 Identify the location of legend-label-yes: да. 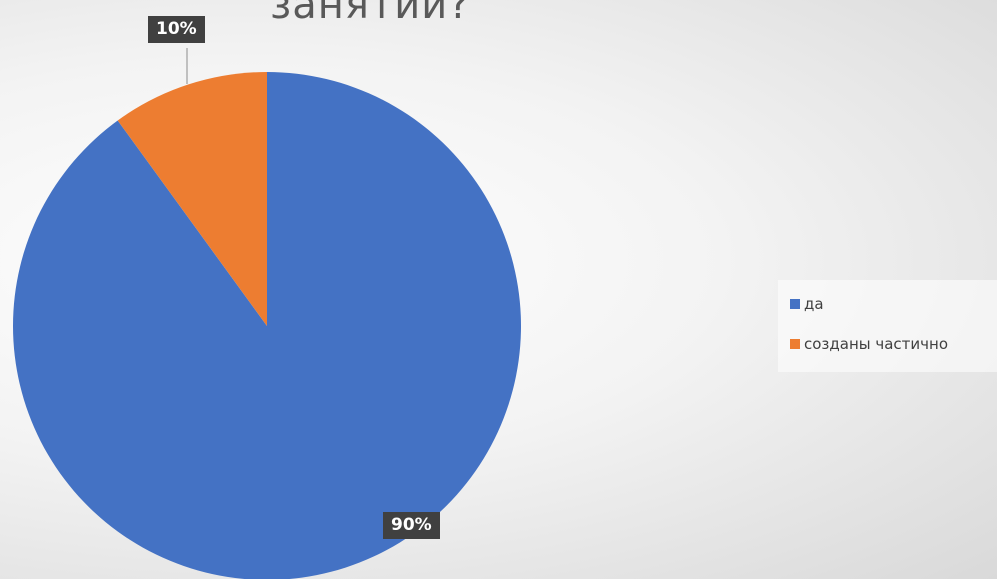
(814, 304).